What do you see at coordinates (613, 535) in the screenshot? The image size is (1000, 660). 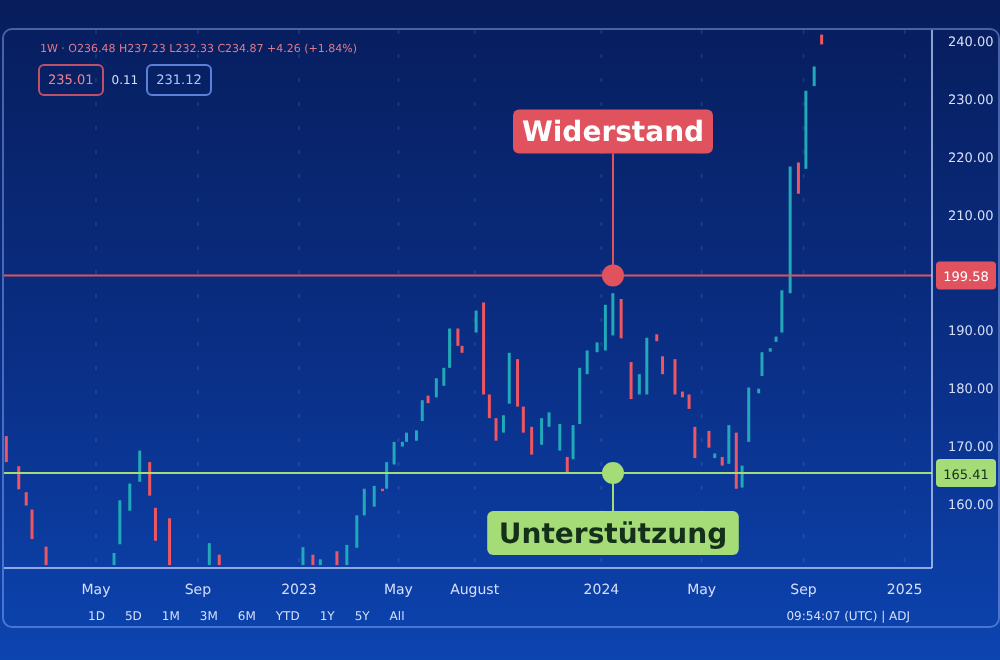 I see `annotation: Unterstützung` at bounding box center [613, 535].